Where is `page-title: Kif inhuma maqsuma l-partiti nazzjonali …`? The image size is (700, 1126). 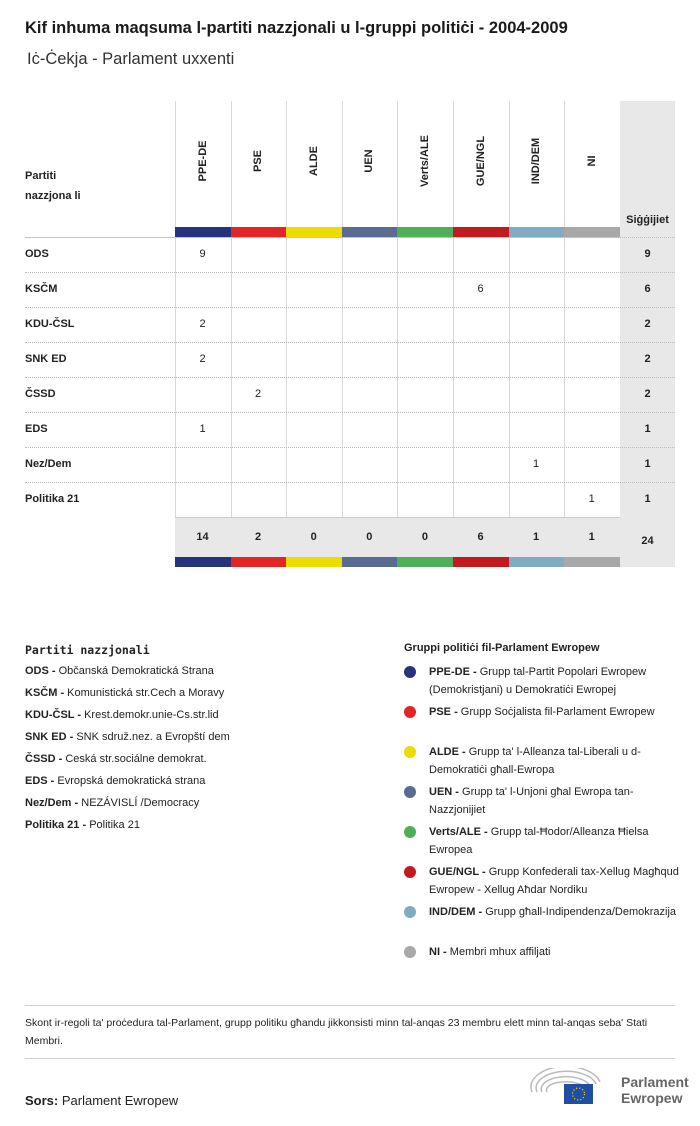 page-title: Kif inhuma maqsuma l-partiti nazzjonali … is located at coordinates (296, 28).